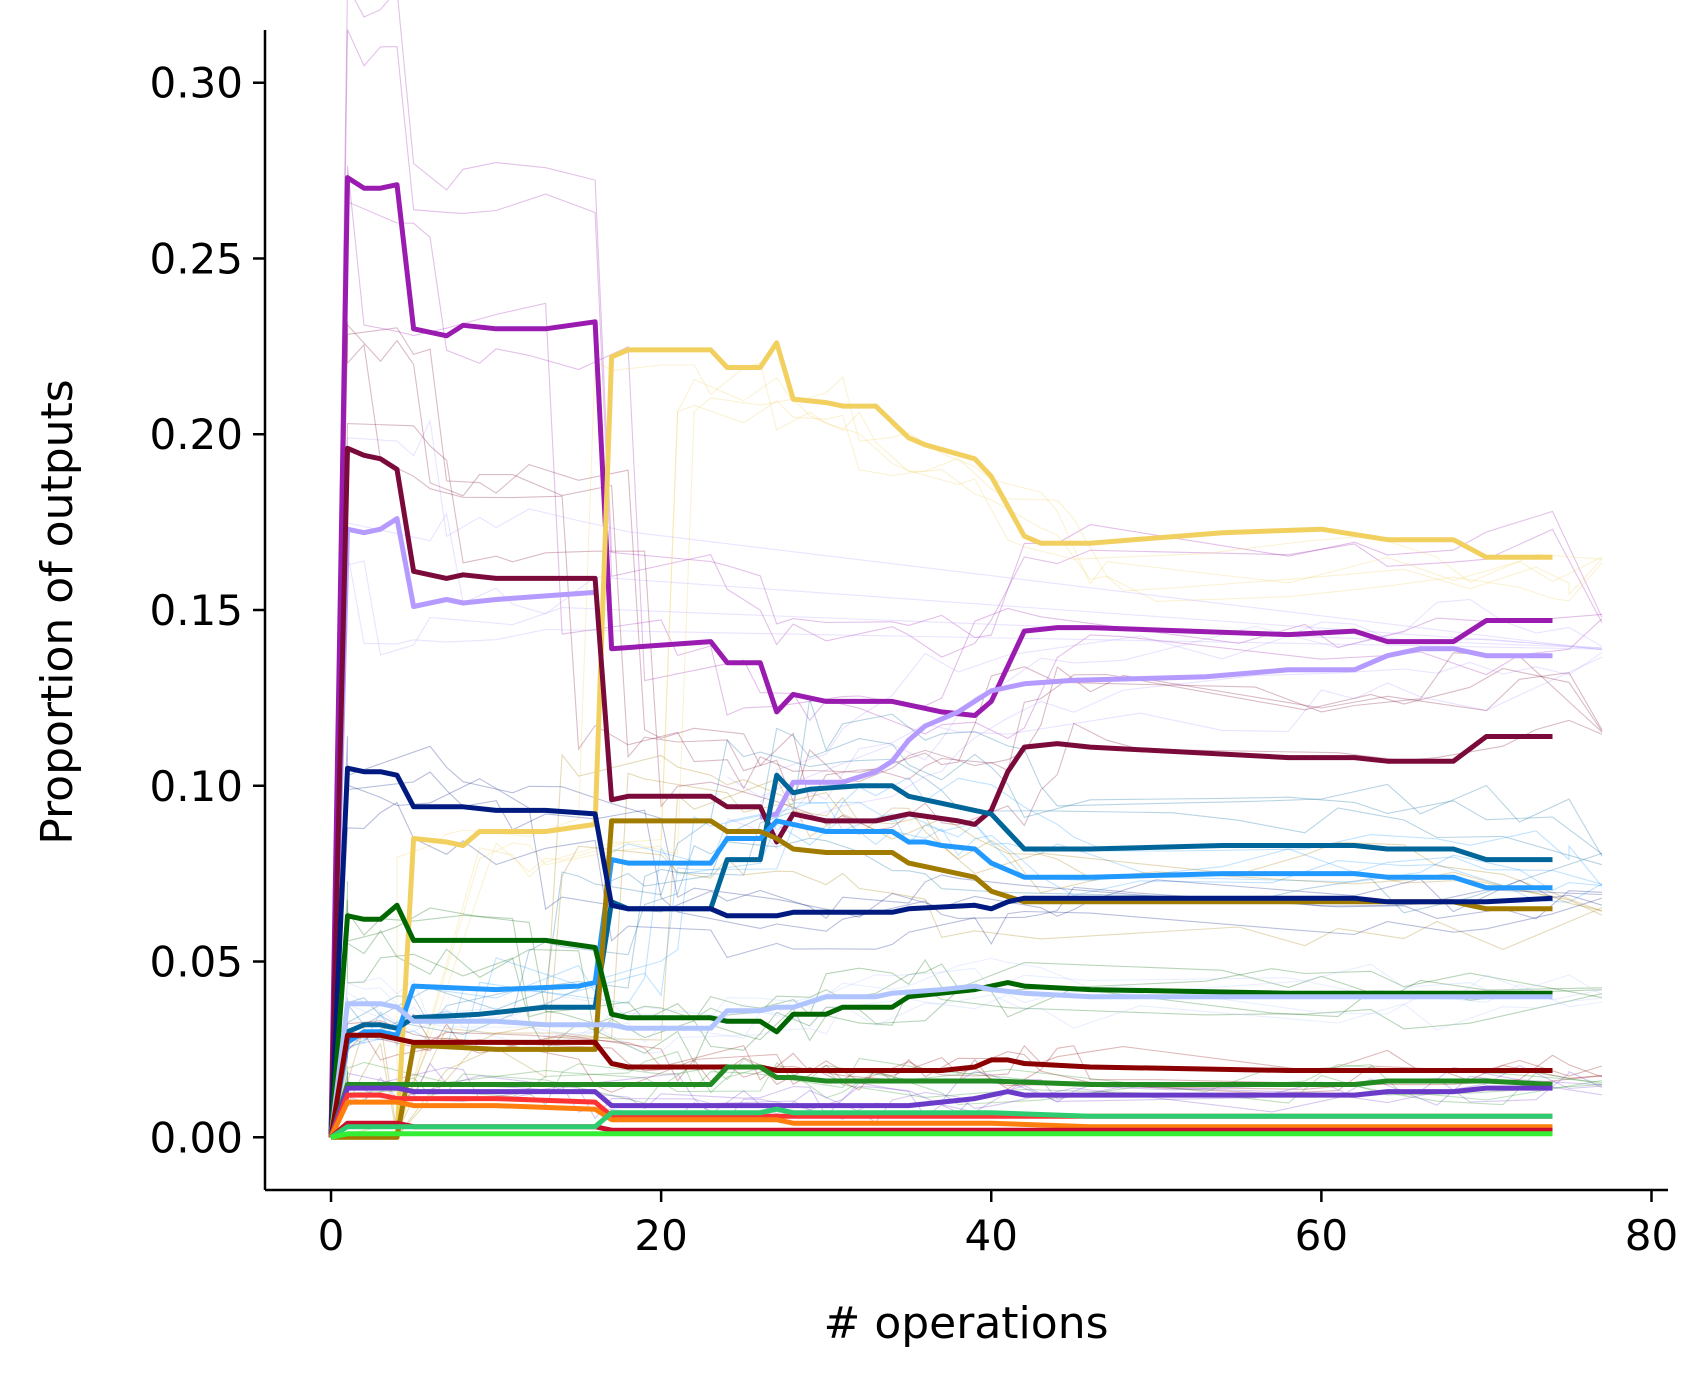 The height and width of the screenshot is (1383, 1708). I want to click on x-tick-label: 80, so click(1651, 1235).